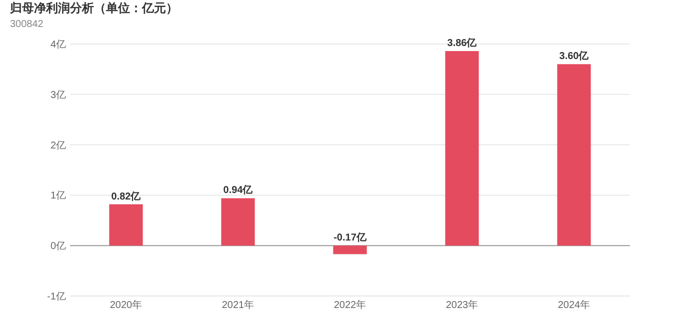  I want to click on data-label: 0.82亿, so click(126, 196).